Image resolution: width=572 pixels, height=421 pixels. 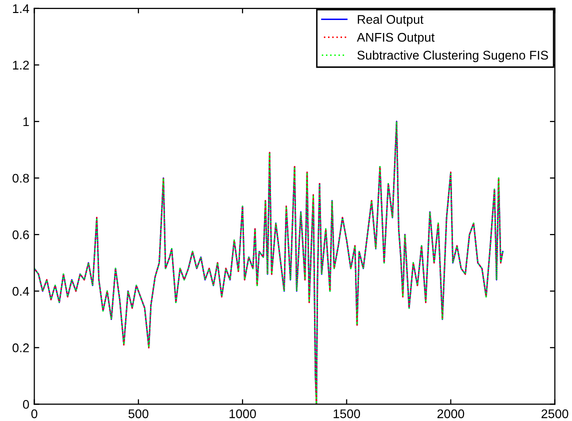 What do you see at coordinates (395, 38) in the screenshot?
I see `legend-label: ANFIS Output` at bounding box center [395, 38].